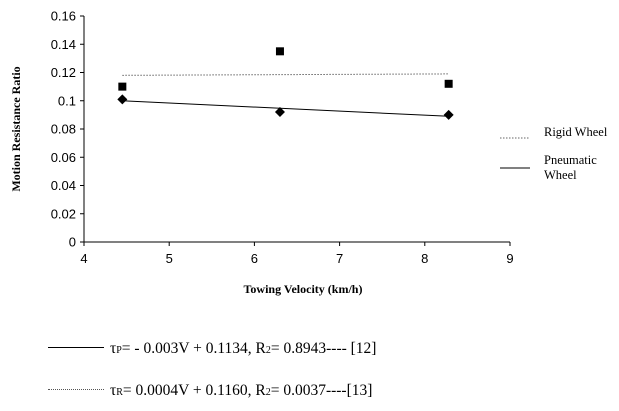  What do you see at coordinates (254, 258) in the screenshot?
I see `x-tick-label: 6` at bounding box center [254, 258].